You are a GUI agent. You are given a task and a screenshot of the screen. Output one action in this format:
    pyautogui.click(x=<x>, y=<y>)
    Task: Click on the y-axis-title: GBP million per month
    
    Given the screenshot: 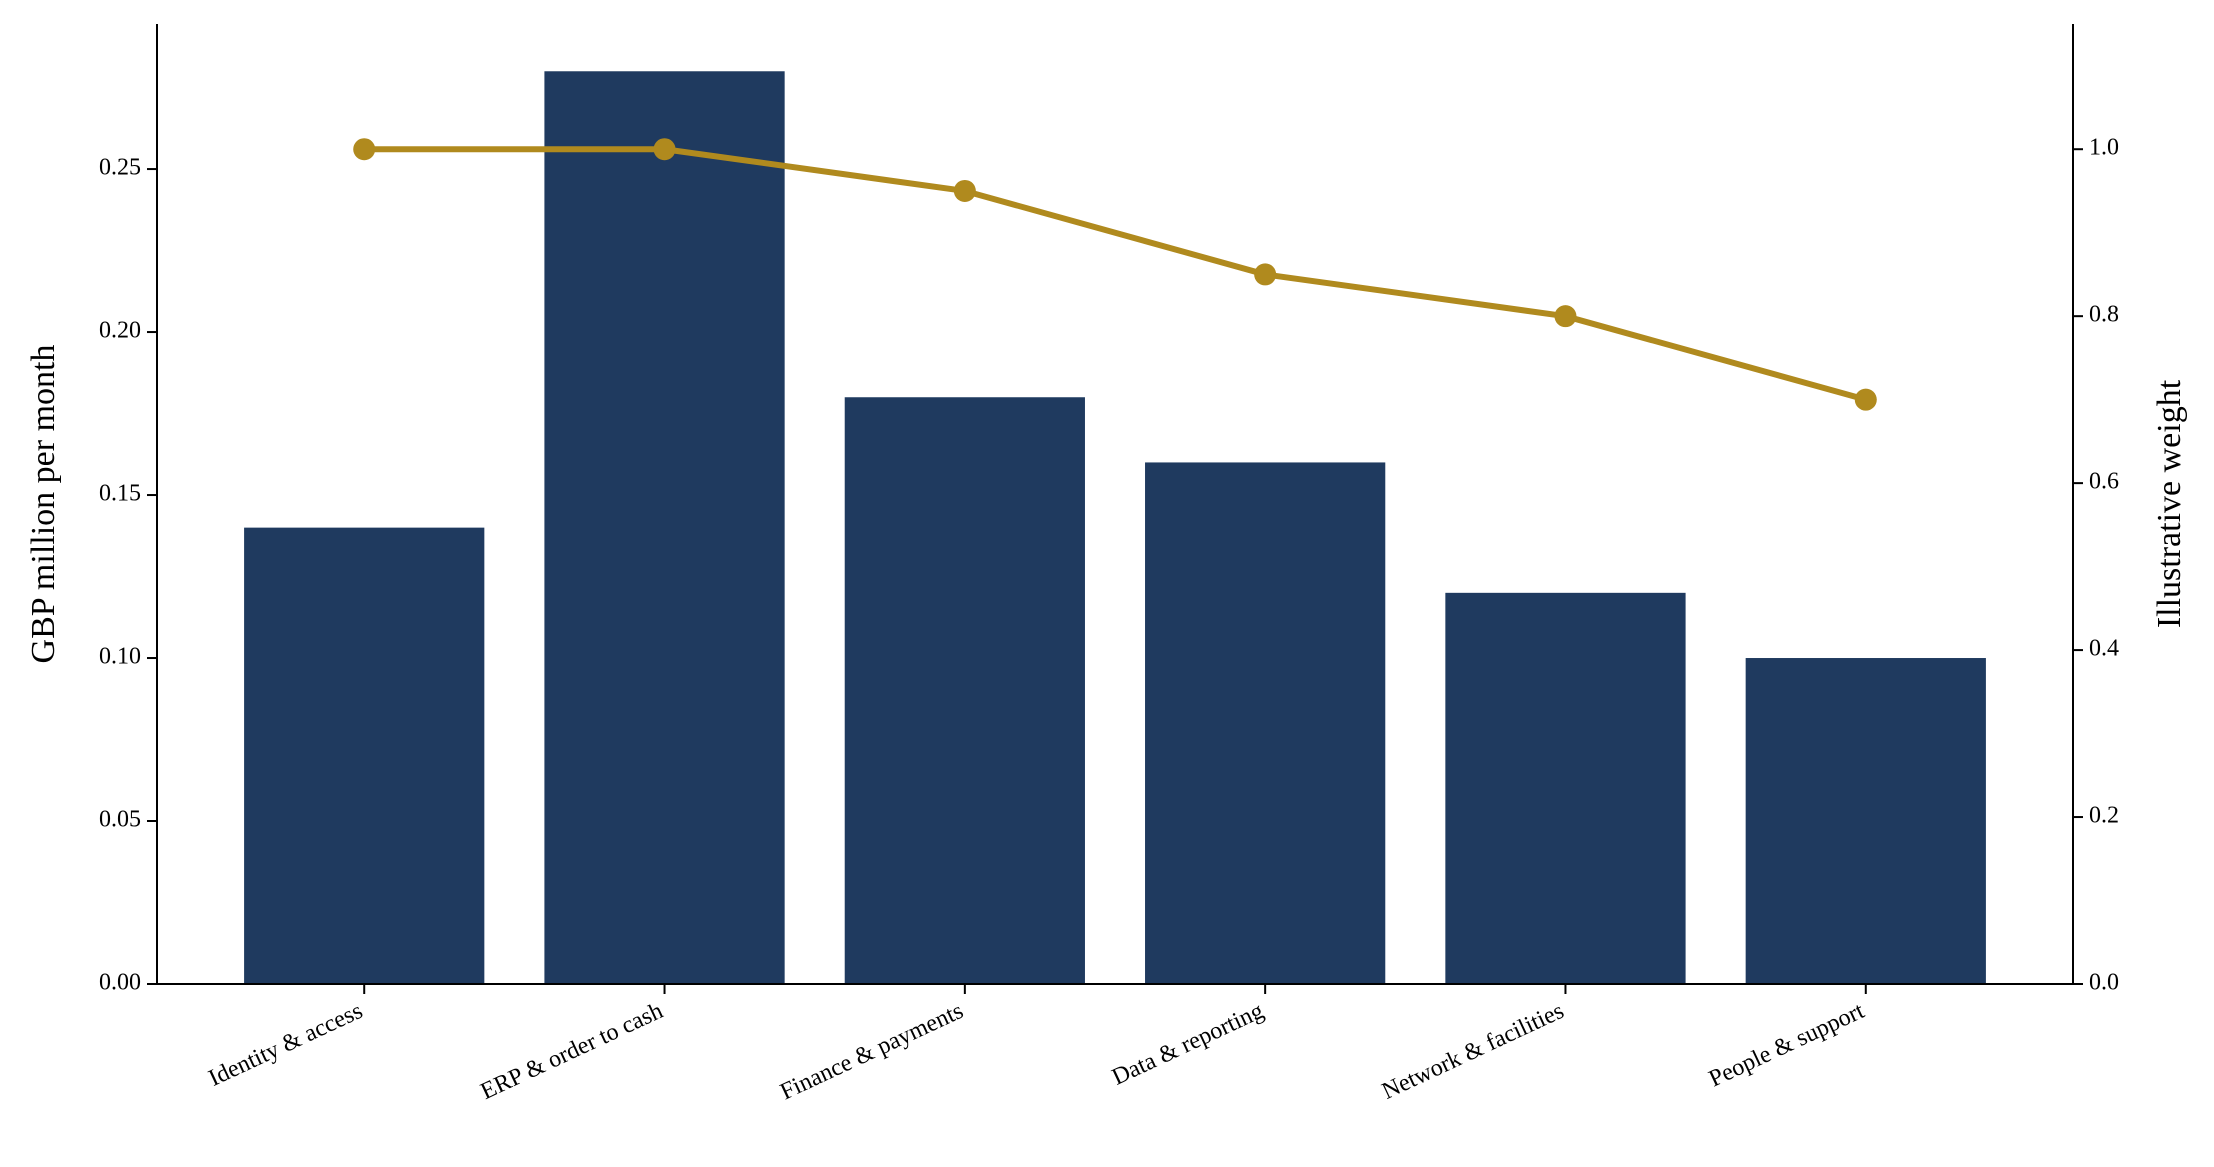 What is the action you would take?
    pyautogui.click(x=43, y=504)
    